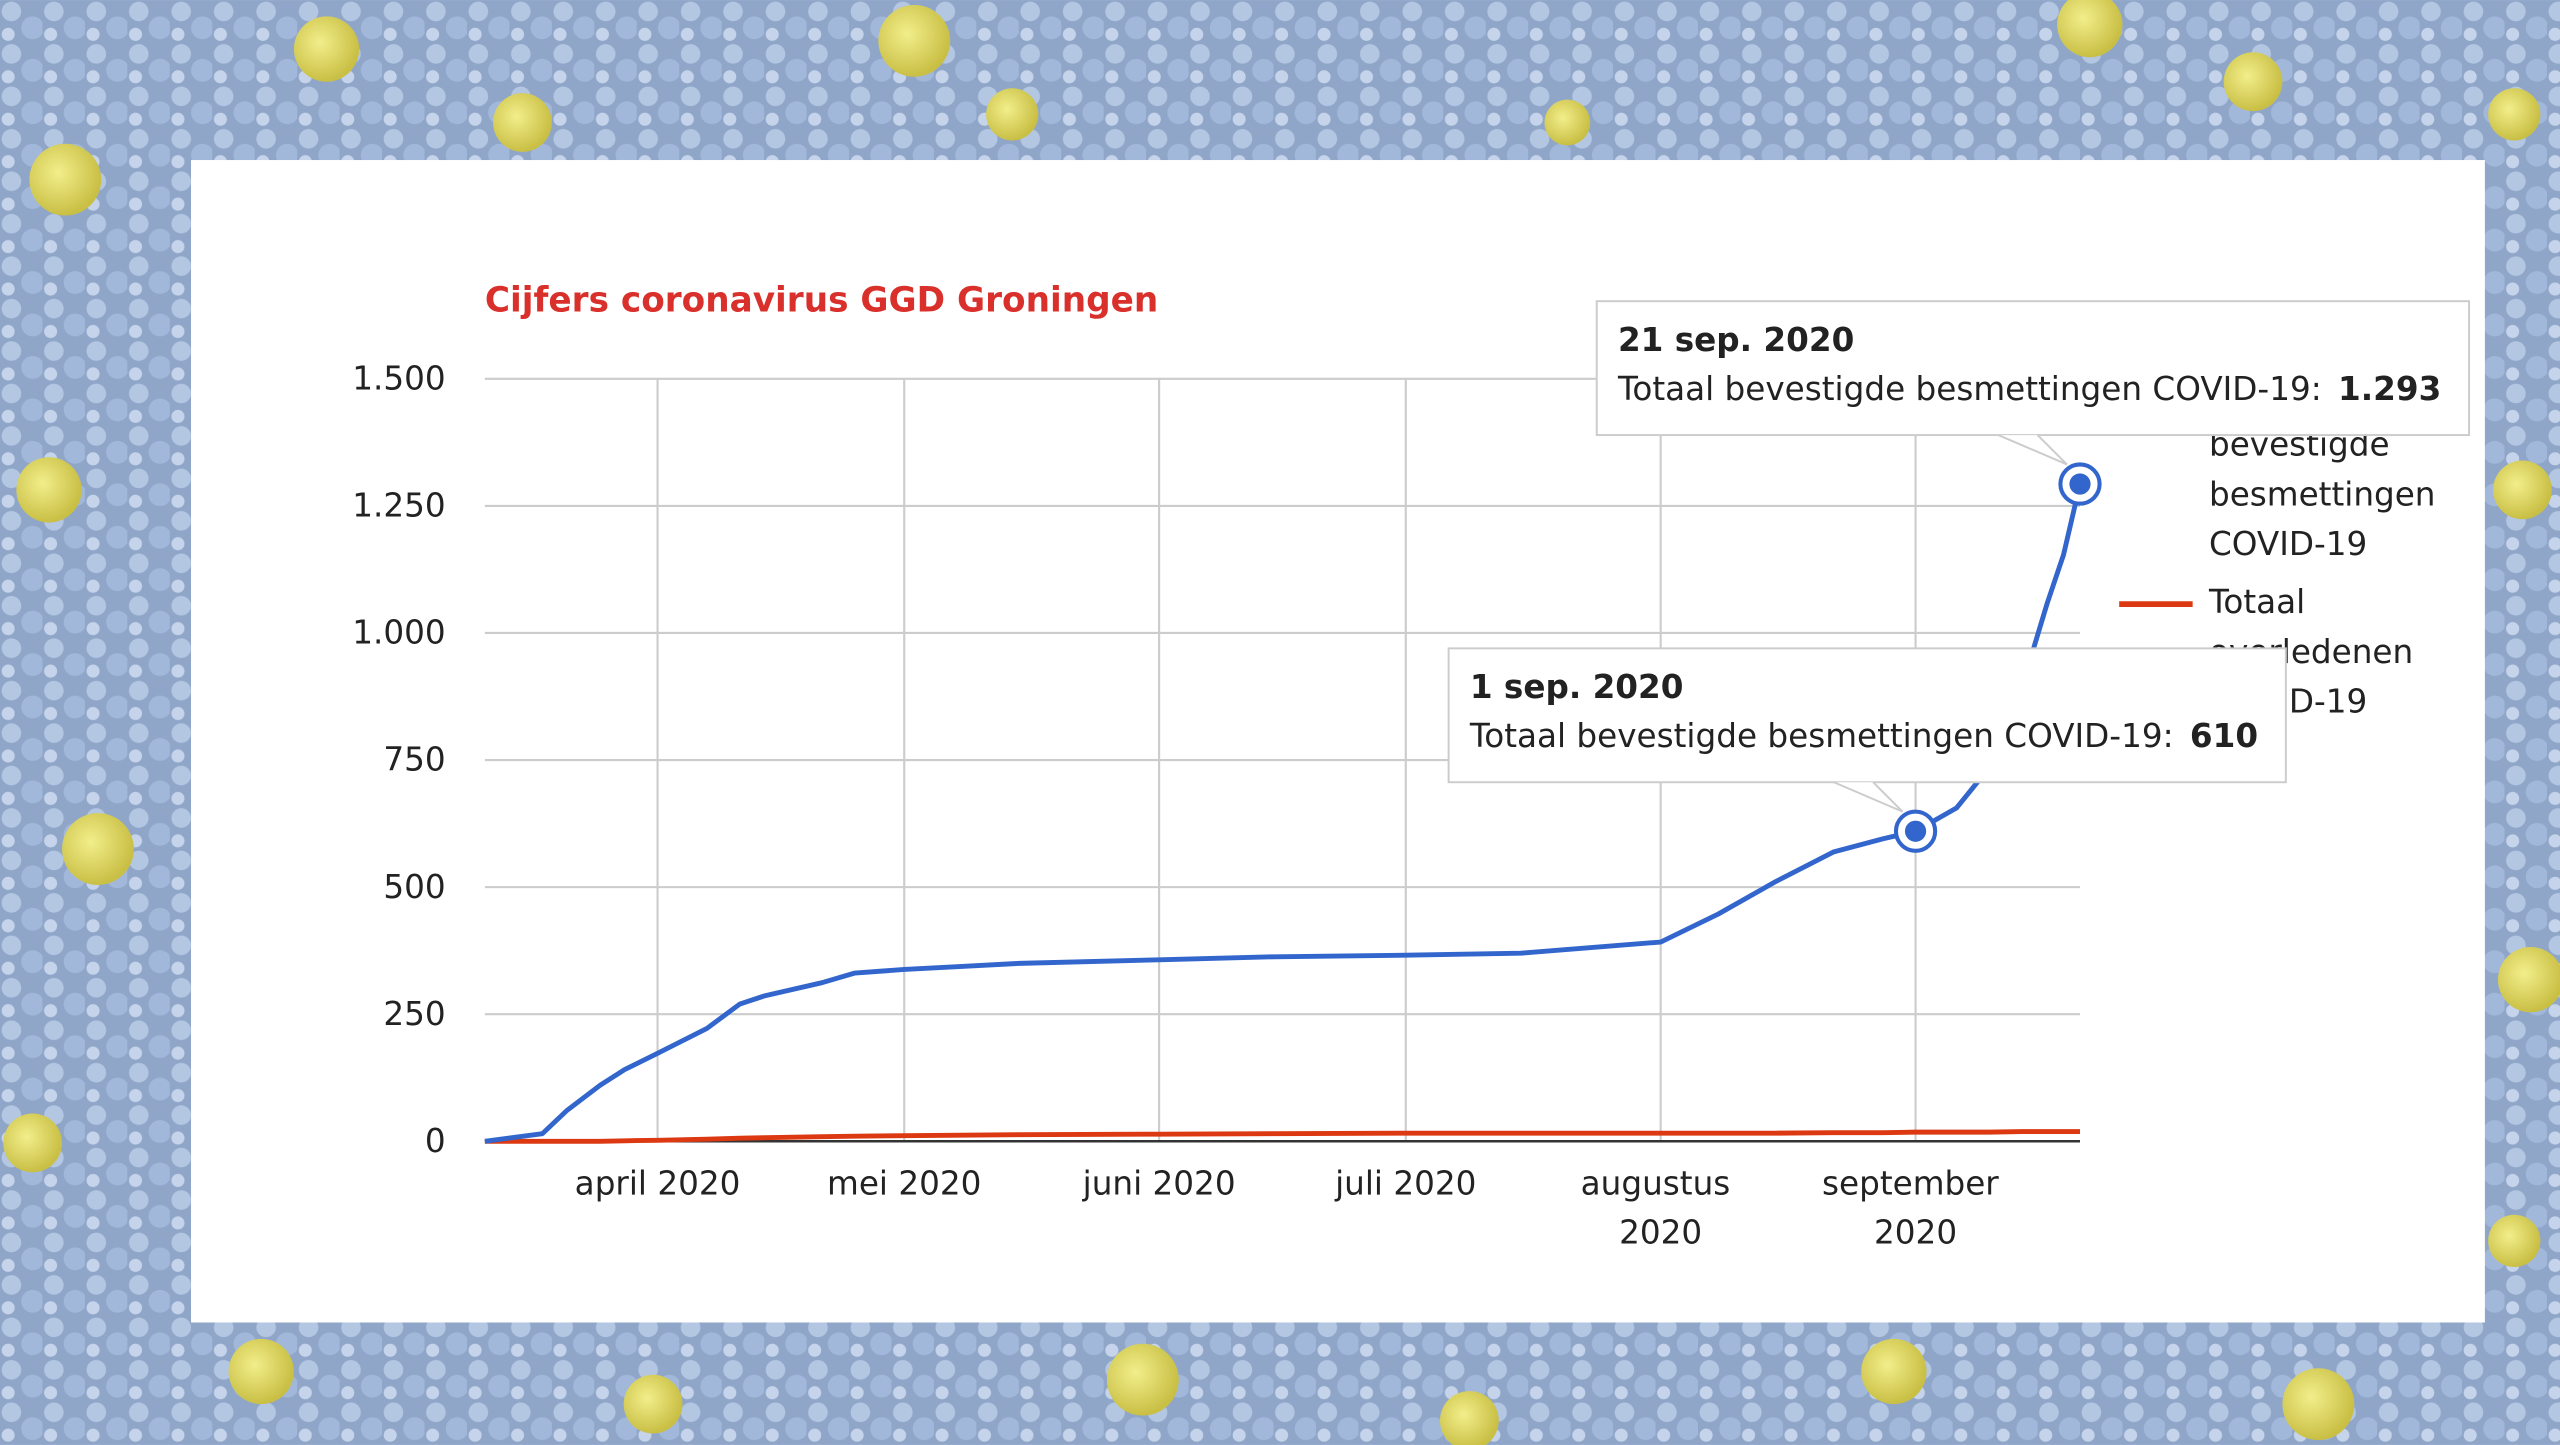  What do you see at coordinates (904, 1183) in the screenshot?
I see `x-tick-label: mei 2020` at bounding box center [904, 1183].